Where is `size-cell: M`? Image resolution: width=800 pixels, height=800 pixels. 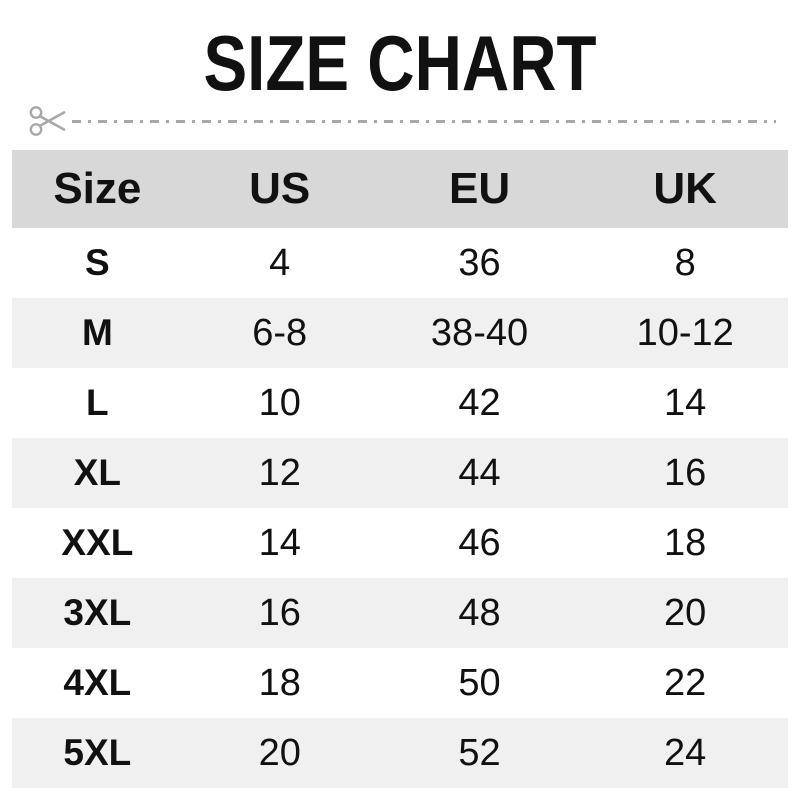
size-cell: M is located at coordinates (97, 332).